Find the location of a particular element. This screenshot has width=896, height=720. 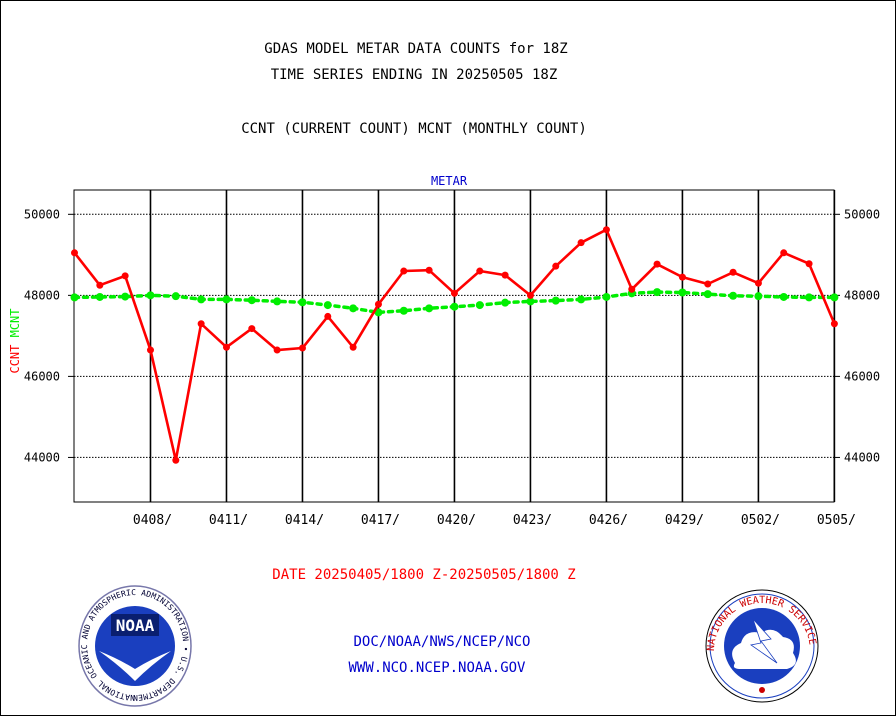

noaa-wordmark-band is located at coordinates (135, 625).